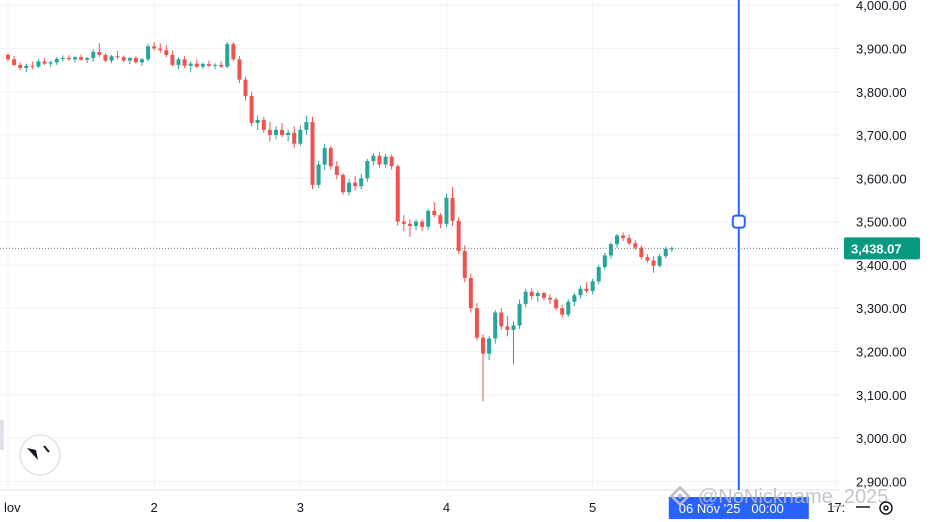 This screenshot has height=522, width=930. I want to click on price-tick-label: 2,900.00, so click(881, 481).